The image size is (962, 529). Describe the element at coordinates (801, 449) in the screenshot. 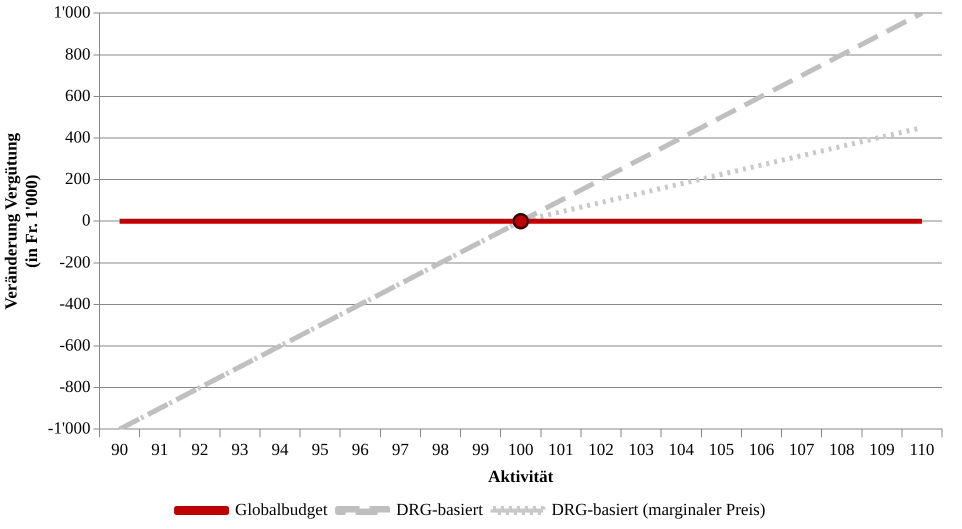

I see `x-tick-label: 107` at that location.